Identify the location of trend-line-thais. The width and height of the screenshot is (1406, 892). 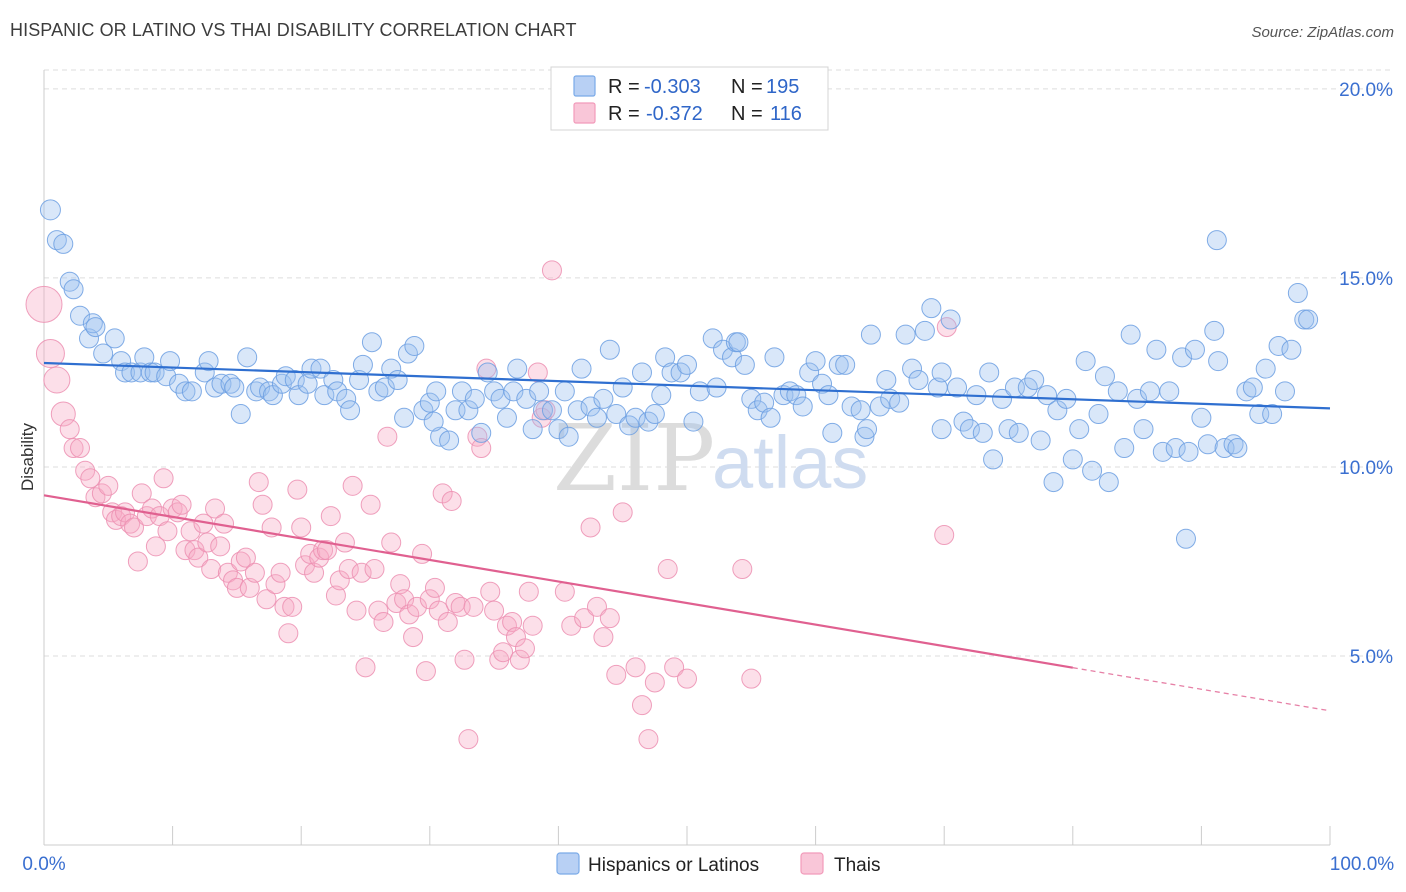
(558, 581).